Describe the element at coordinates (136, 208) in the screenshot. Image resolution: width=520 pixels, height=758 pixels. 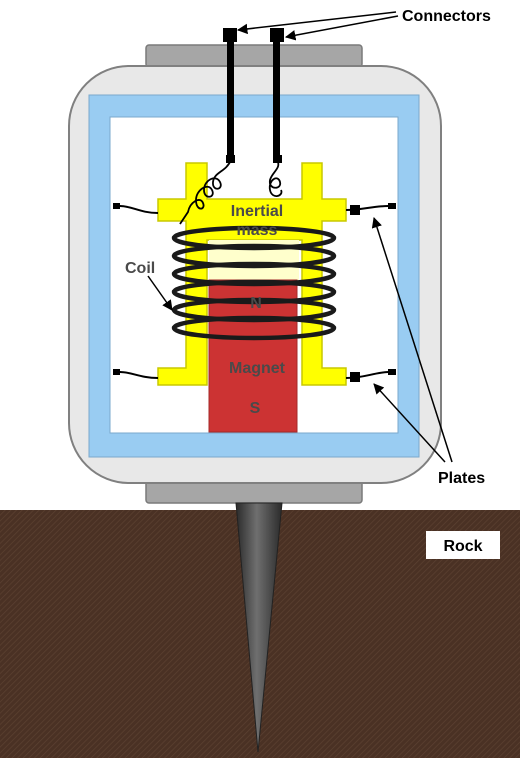
I see `spring-top-left` at that location.